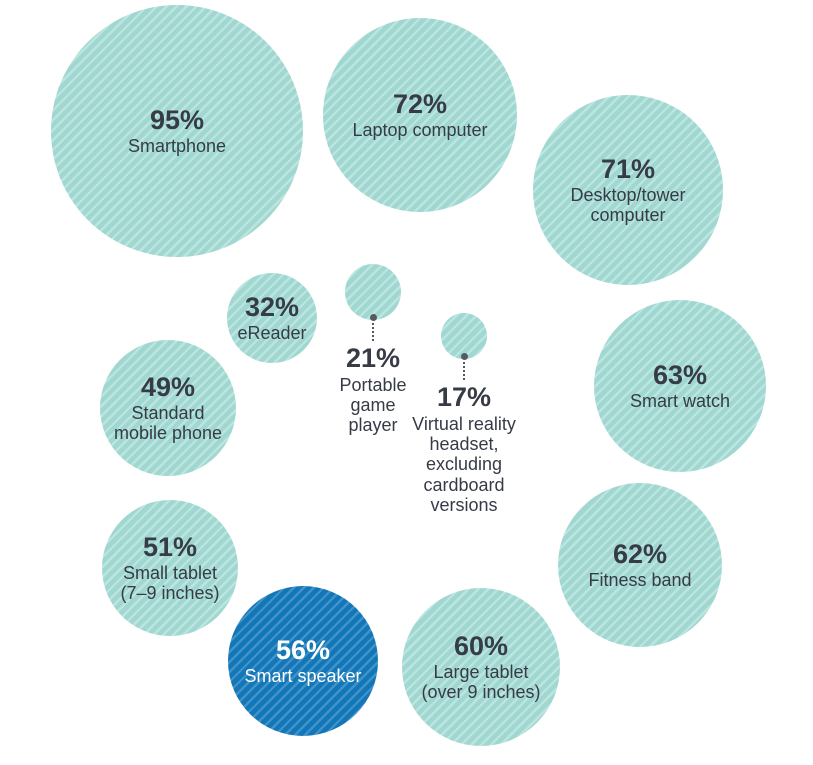  What do you see at coordinates (628, 168) in the screenshot?
I see `bubble-value-desktop-tower-computer: 71%` at bounding box center [628, 168].